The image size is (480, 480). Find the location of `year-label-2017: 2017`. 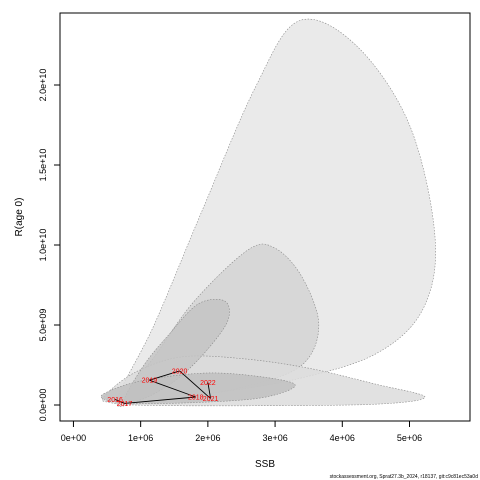

year-label-2017: 2017 is located at coordinates (125, 404).